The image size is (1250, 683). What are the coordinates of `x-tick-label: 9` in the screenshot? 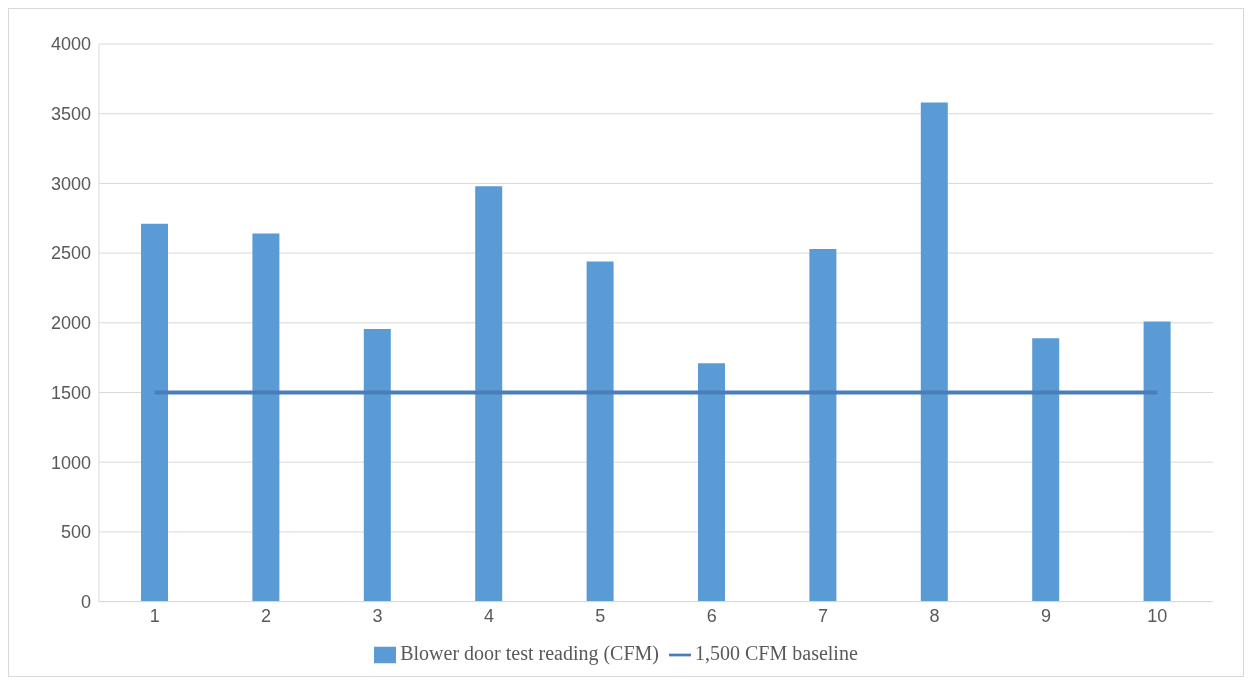 It's located at (1045, 616).